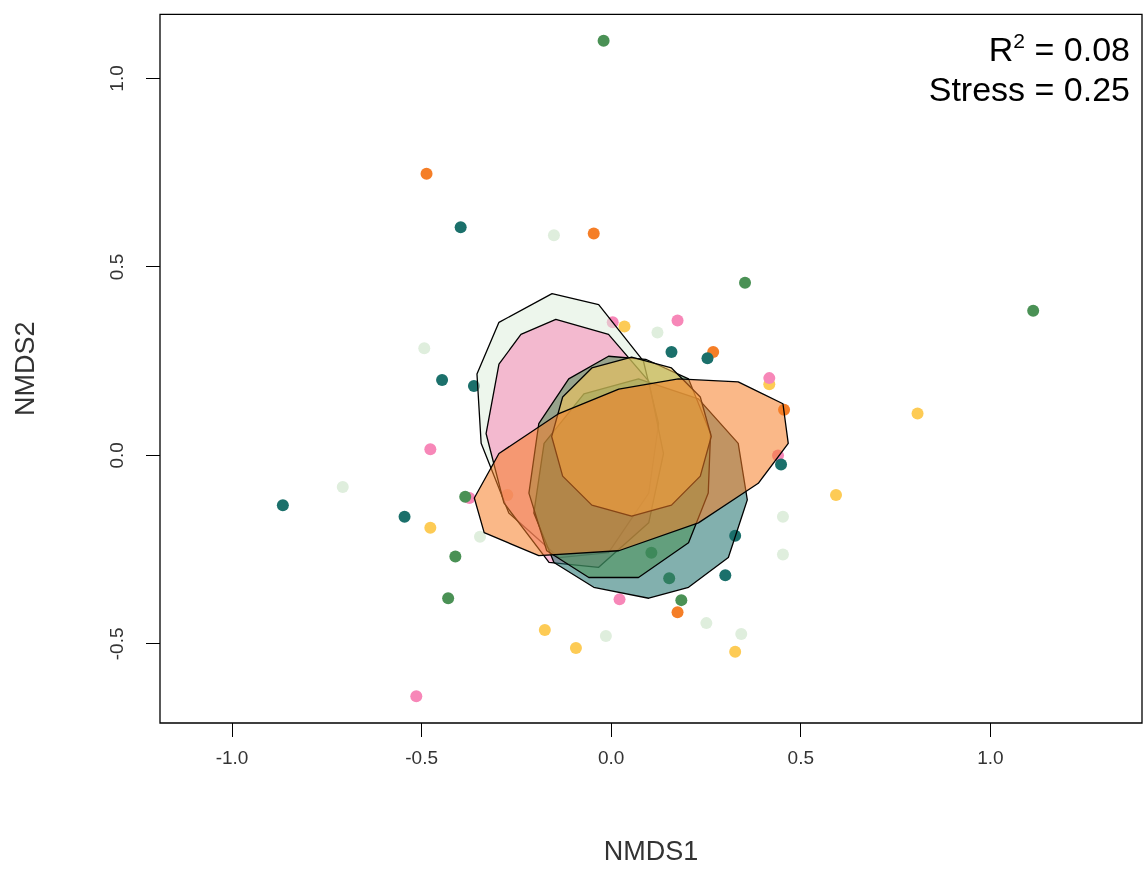 The image size is (1148, 873). Describe the element at coordinates (421, 757) in the screenshot. I see `x-tick-label: -0.5` at that location.